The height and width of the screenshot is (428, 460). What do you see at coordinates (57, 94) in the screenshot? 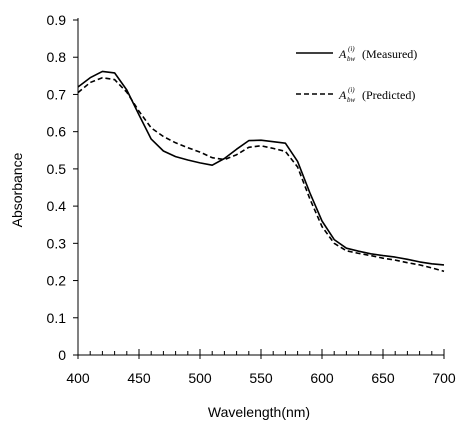
I see `y-tick-label: 0.7` at bounding box center [57, 94].